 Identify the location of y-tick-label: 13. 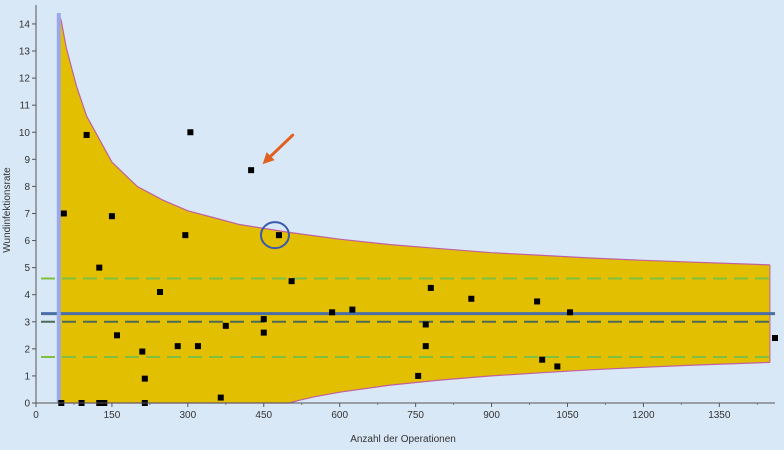
(25, 52).